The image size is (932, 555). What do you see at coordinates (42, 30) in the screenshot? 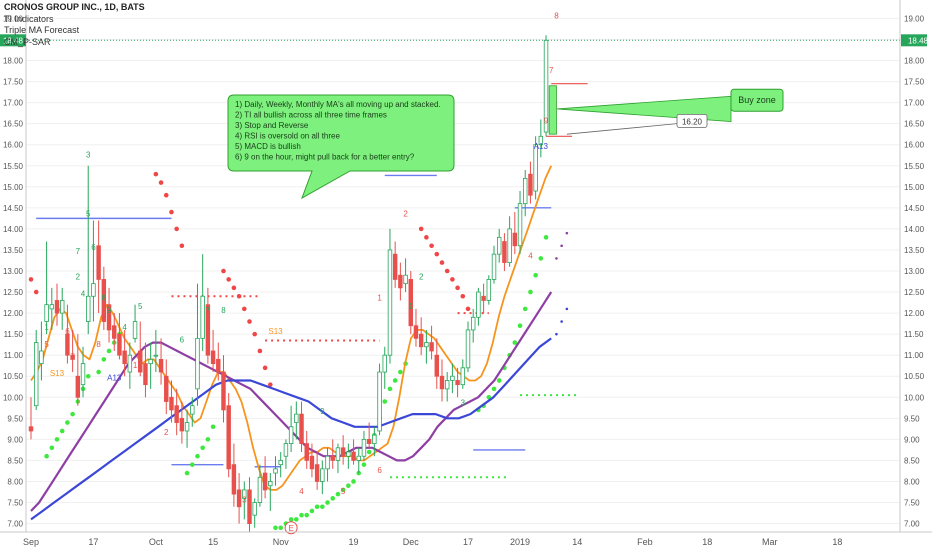
I see `legend-triple-ma: Triple MA Forecast` at bounding box center [42, 30].